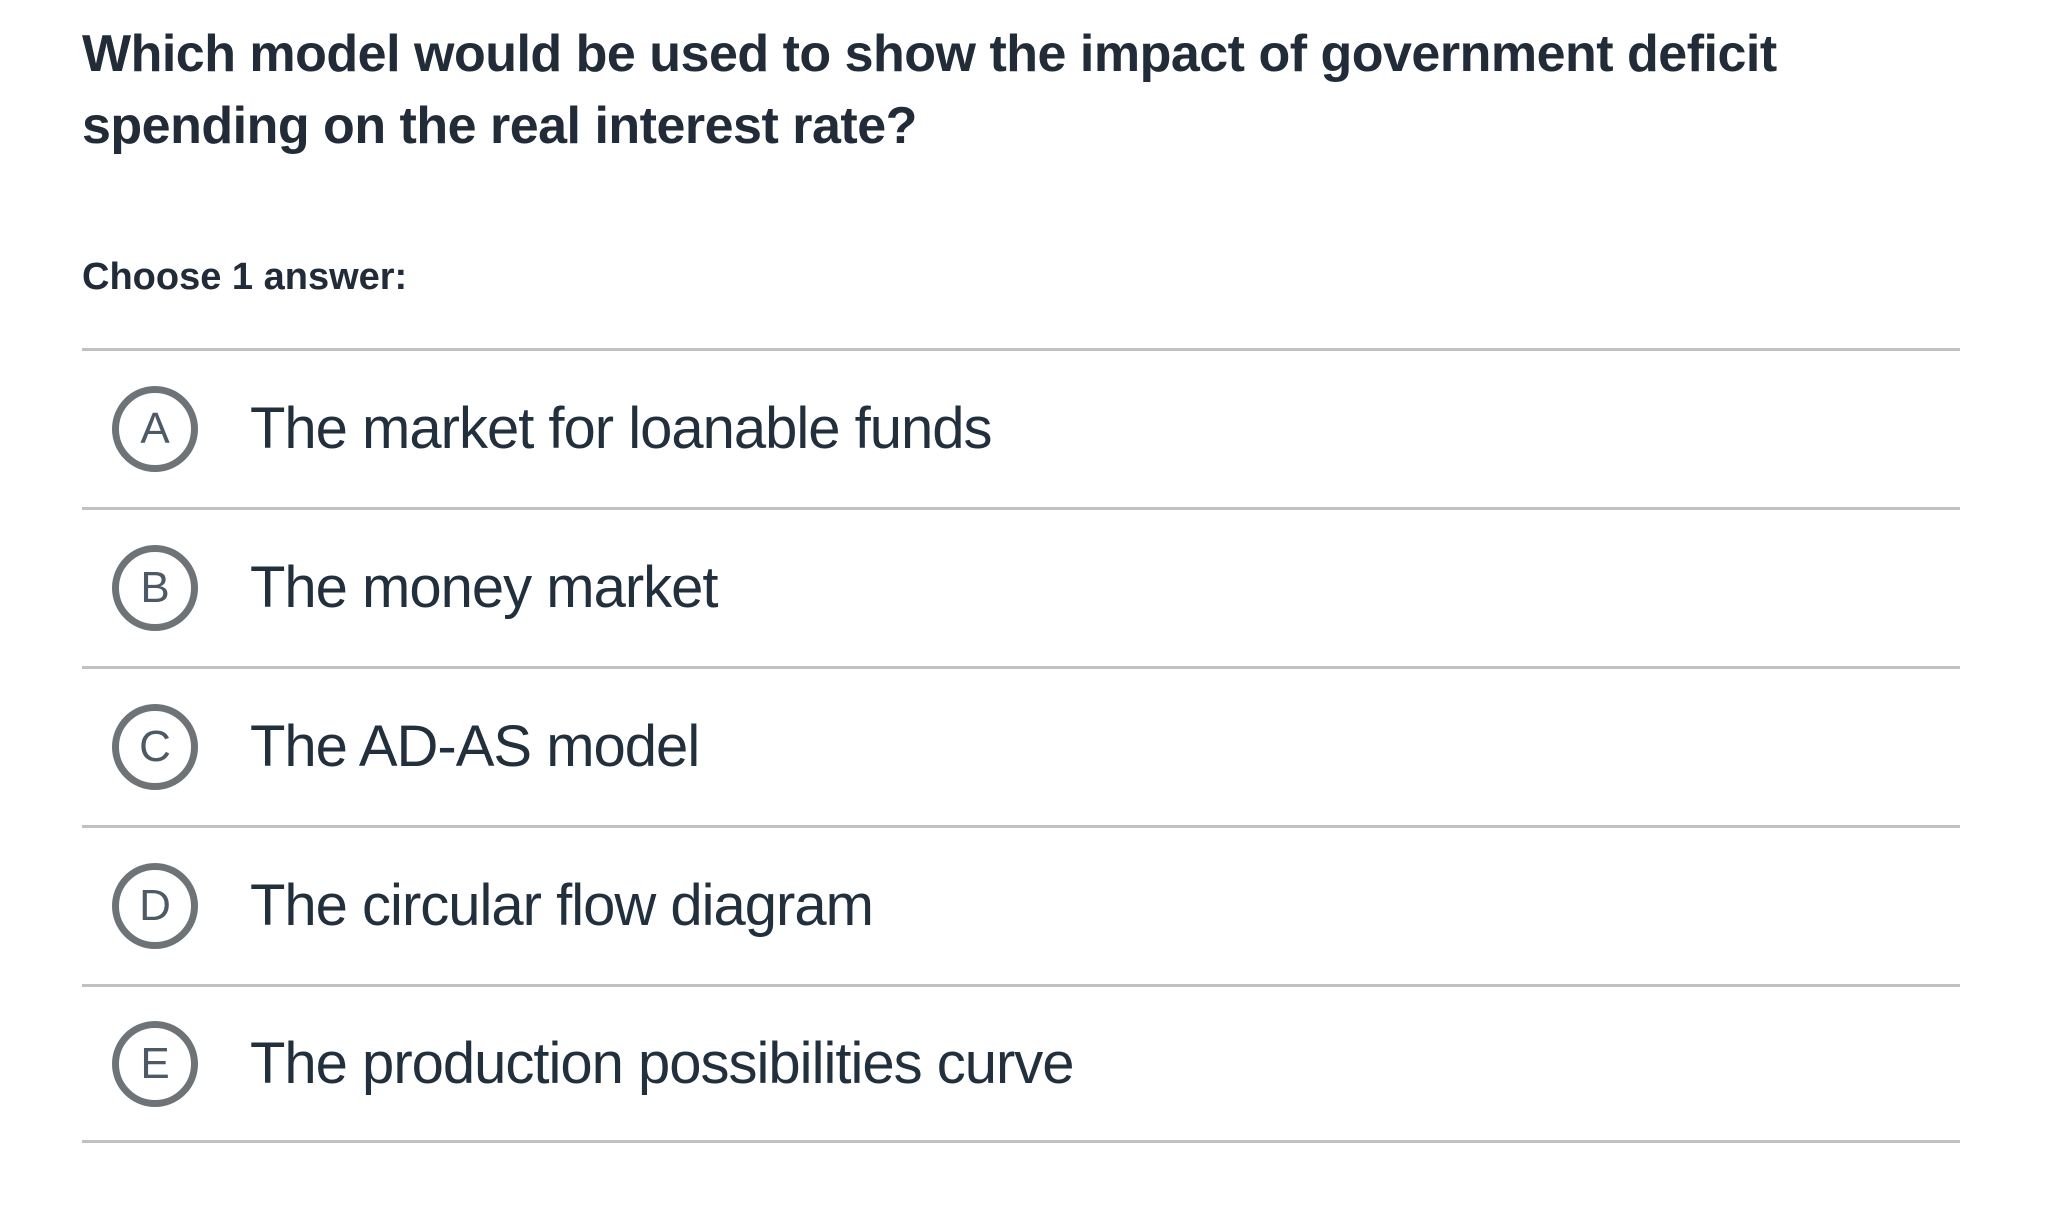 This screenshot has width=2048, height=1210. I want to click on choice-label-a: The market for loanable funds, so click(621, 429).